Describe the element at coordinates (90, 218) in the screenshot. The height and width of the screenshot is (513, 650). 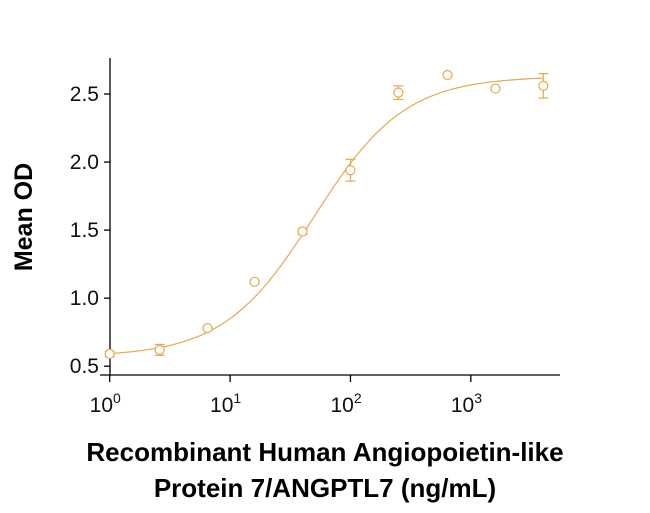
I see `y-axis: 0.5 1.0 1.5 2.0 2.5` at that location.